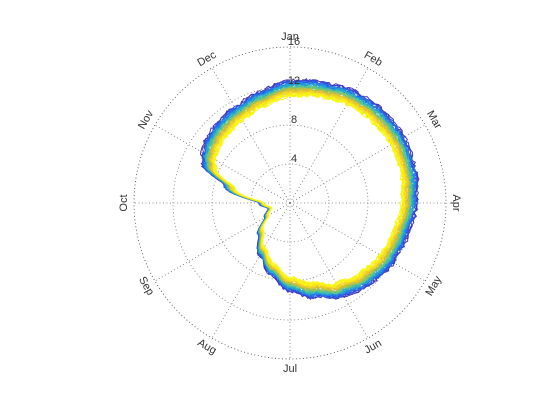 This screenshot has height=420, width=560. What do you see at coordinates (206, 59) in the screenshot?
I see `month-label-dec: Dec` at bounding box center [206, 59].